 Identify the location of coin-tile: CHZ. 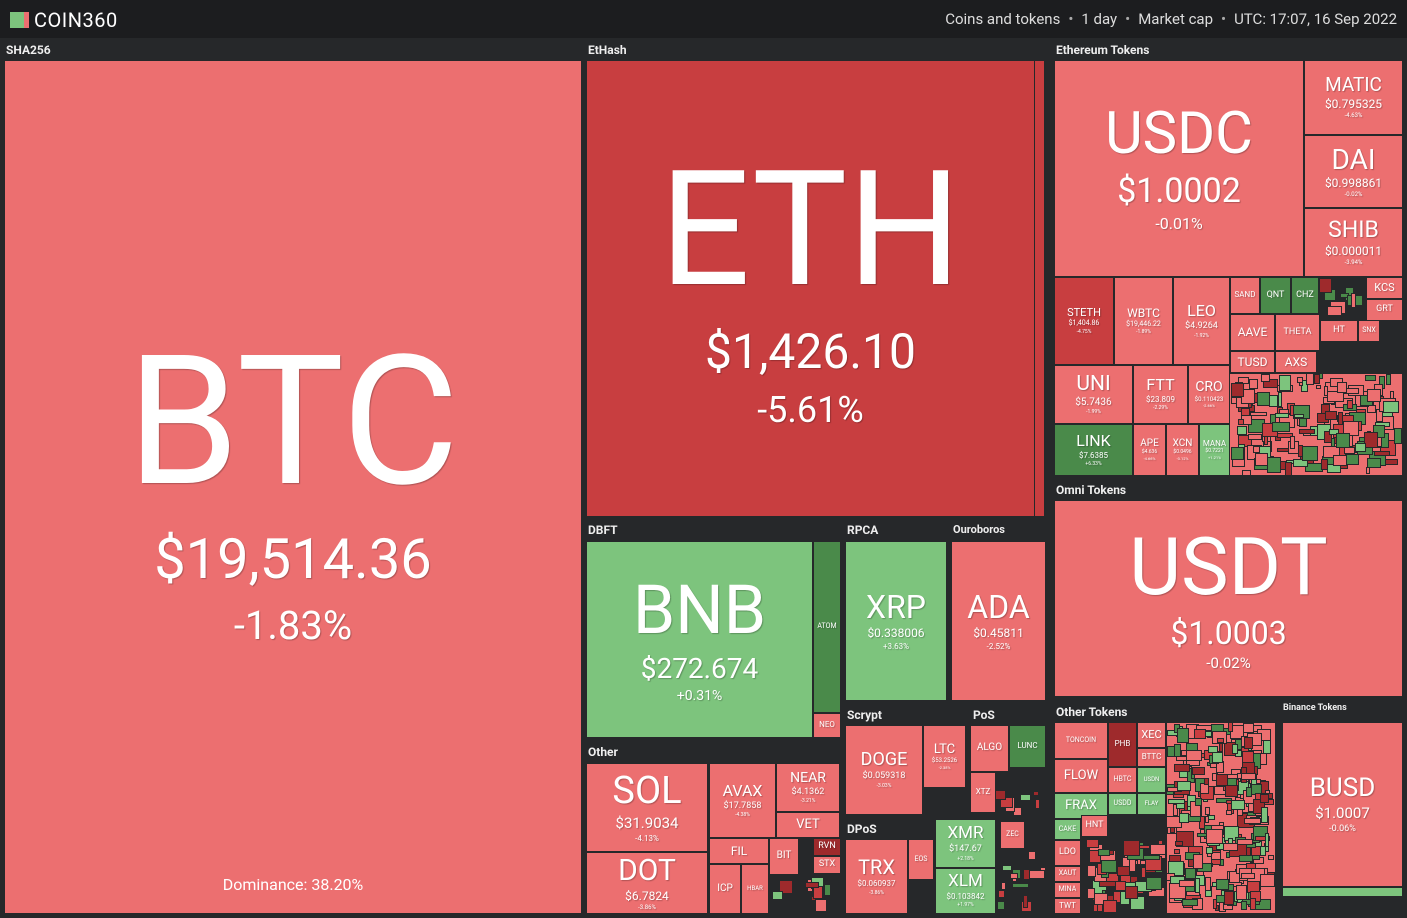
(1305, 295).